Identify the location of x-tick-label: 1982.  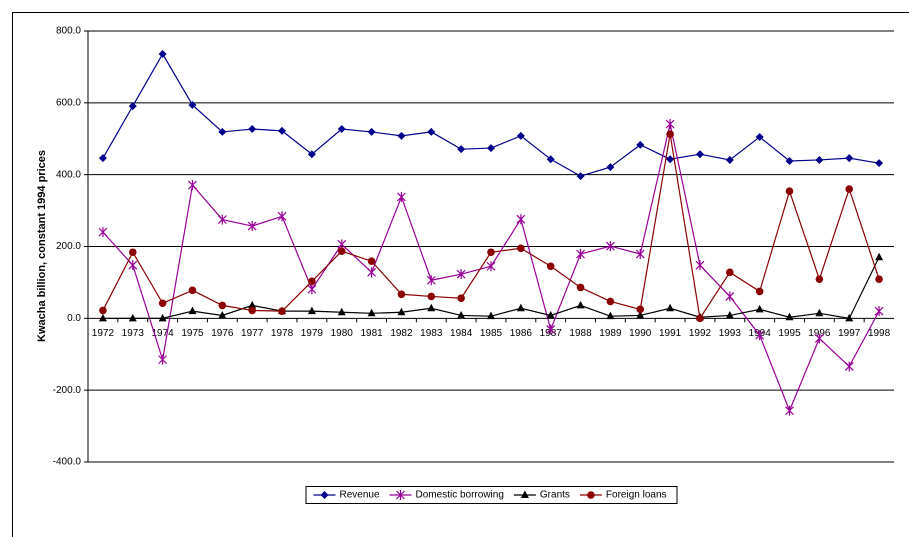
(401, 333).